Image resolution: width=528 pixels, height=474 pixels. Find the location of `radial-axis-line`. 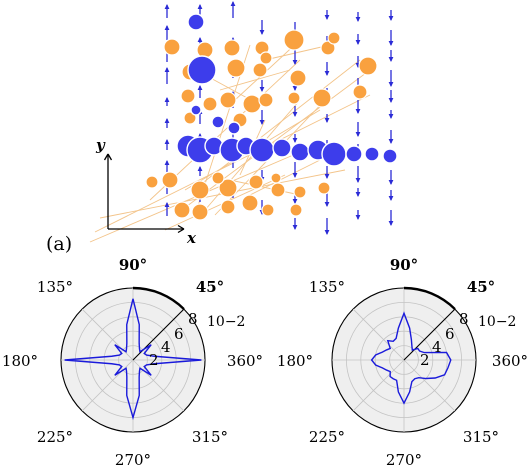

radial-axis-line is located at coordinates (429, 334).